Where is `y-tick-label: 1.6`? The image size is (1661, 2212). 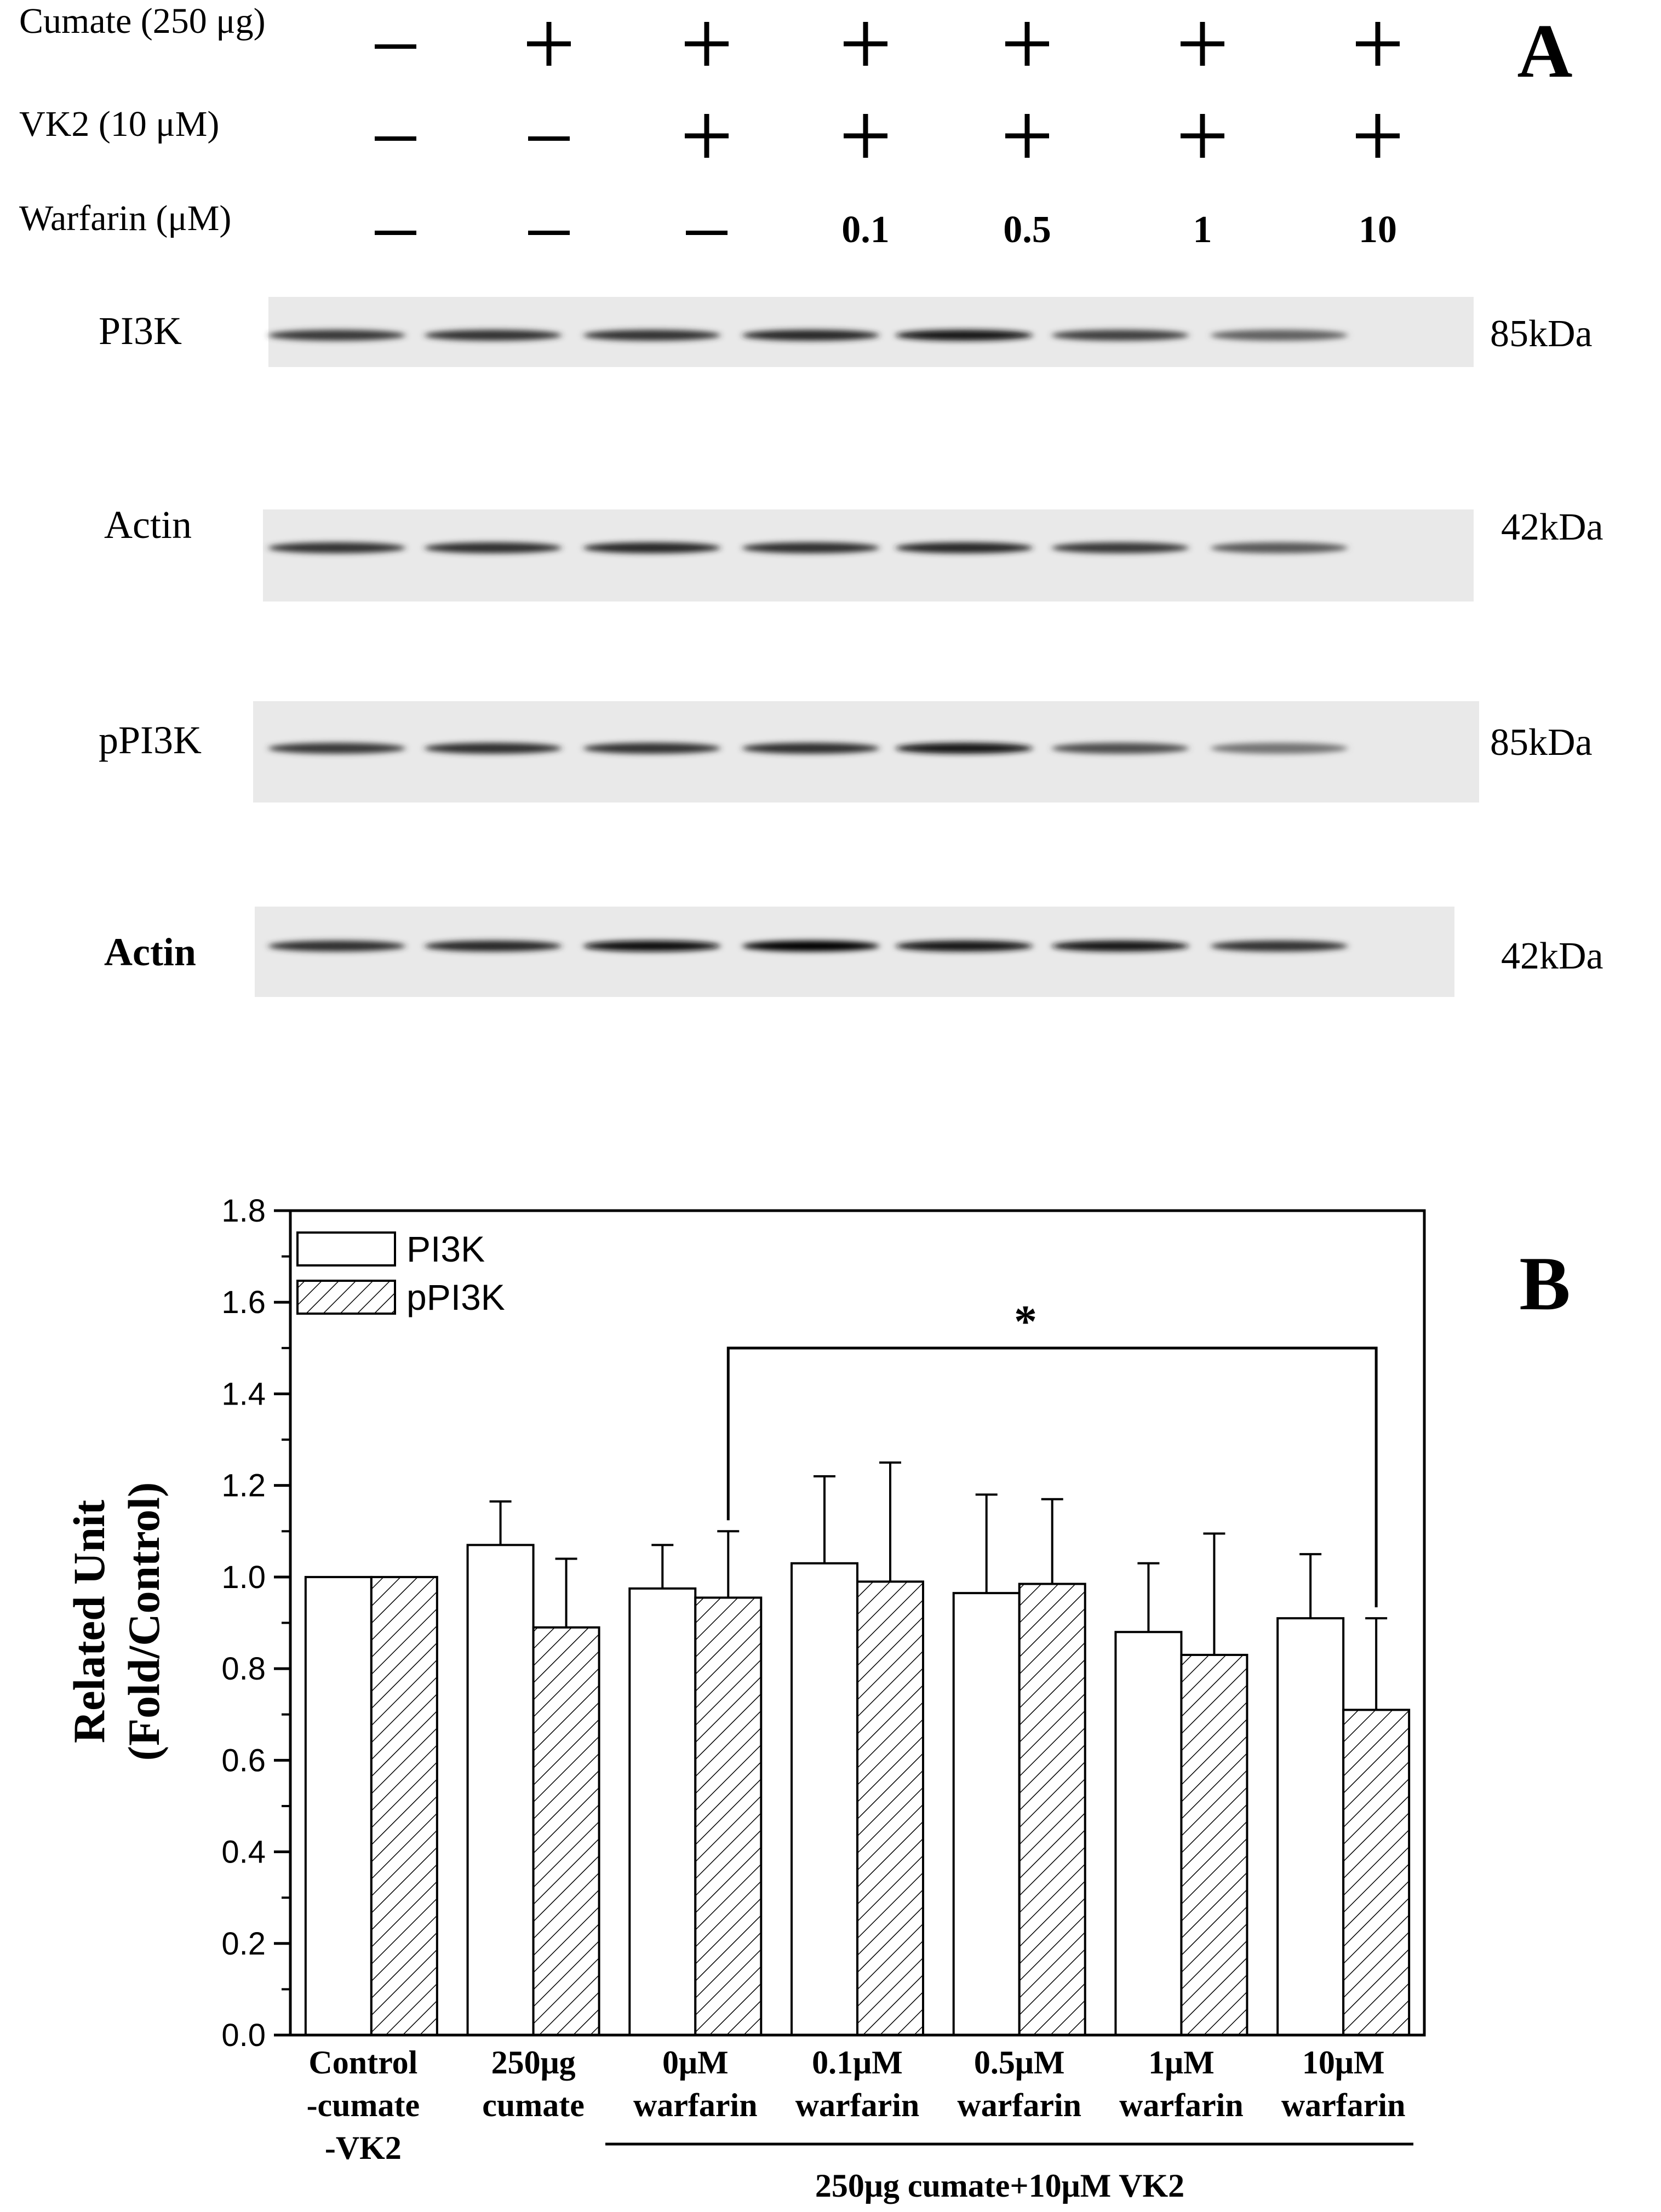
y-tick-label: 1.6 is located at coordinates (244, 1303).